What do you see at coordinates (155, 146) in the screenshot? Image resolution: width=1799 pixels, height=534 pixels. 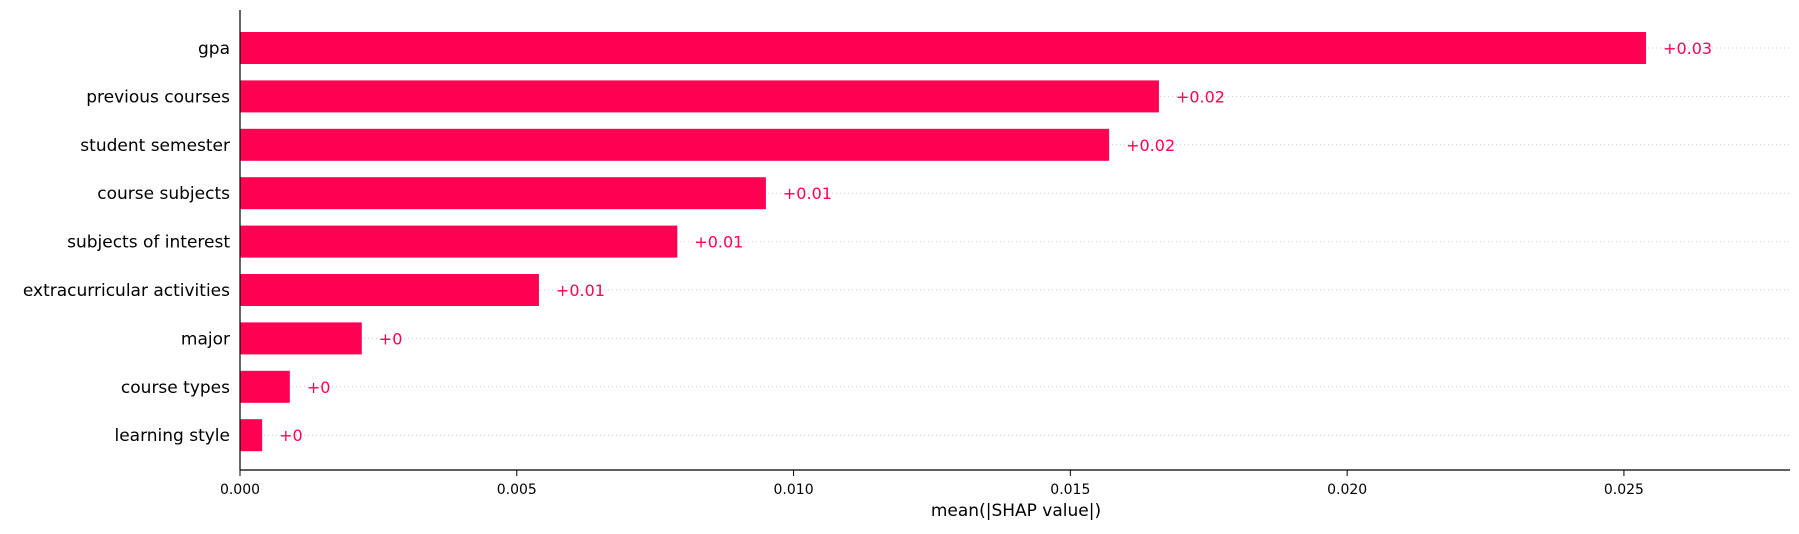 I see `category-label: student semester` at bounding box center [155, 146].